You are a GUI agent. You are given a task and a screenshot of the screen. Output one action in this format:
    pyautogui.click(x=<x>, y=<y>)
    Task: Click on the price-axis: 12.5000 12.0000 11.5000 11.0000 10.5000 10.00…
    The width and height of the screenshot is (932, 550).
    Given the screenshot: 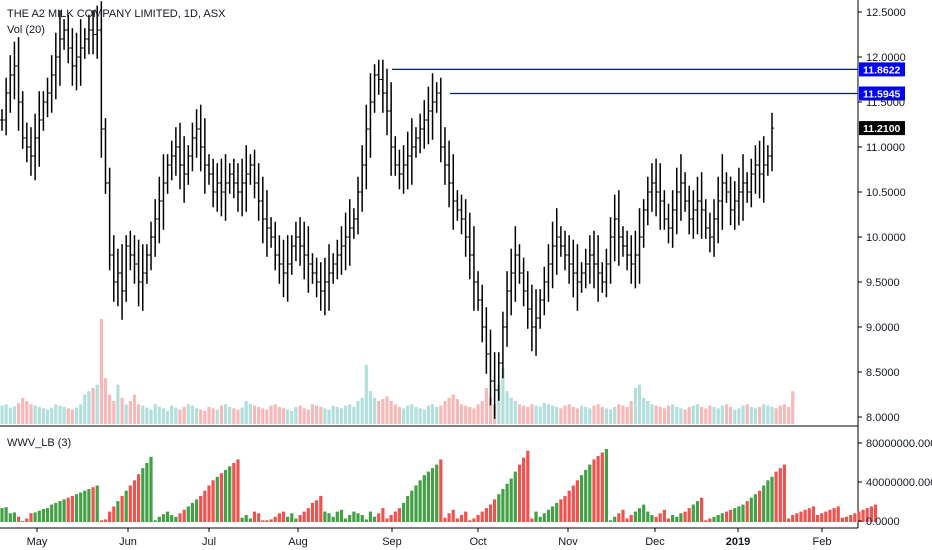 What is the action you would take?
    pyautogui.click(x=895, y=267)
    